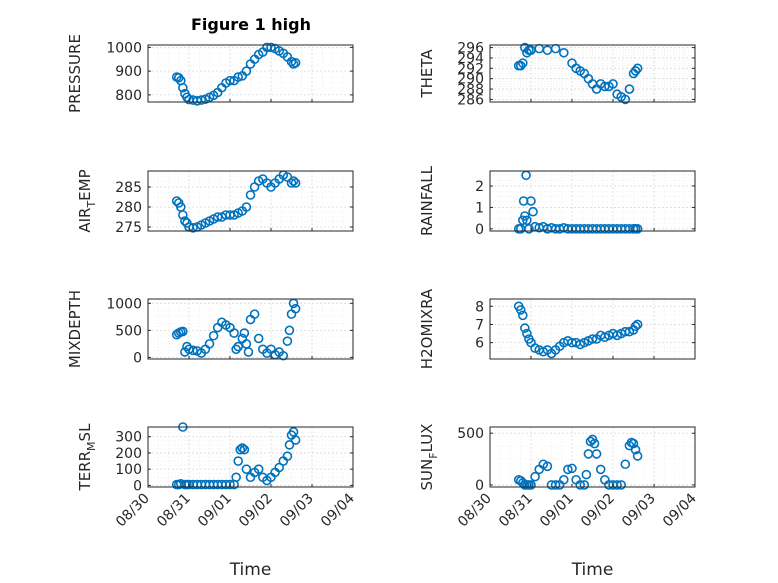 The height and width of the screenshot is (583, 778). I want to click on y-axis-label: SUNFLUX, so click(429, 457).